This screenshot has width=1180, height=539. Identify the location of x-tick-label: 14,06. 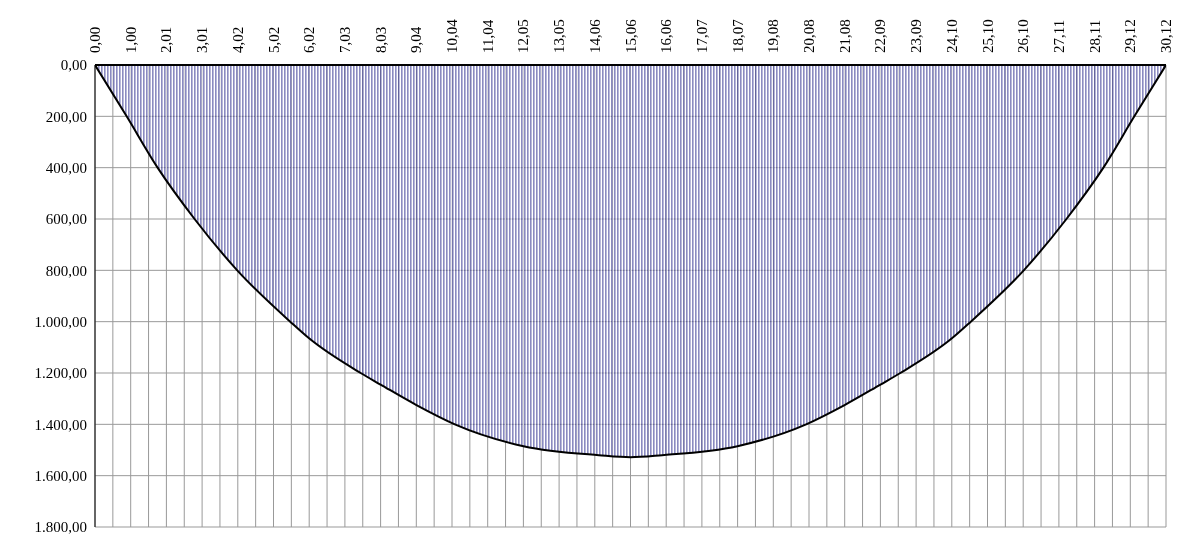
(594, 35).